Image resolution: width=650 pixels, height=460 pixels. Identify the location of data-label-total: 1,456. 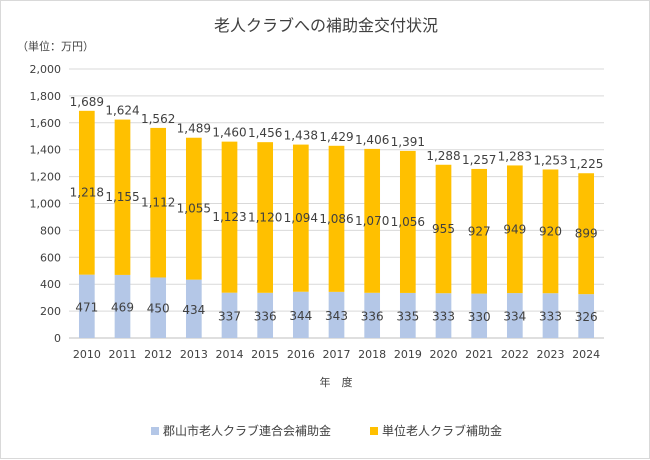
(265, 133).